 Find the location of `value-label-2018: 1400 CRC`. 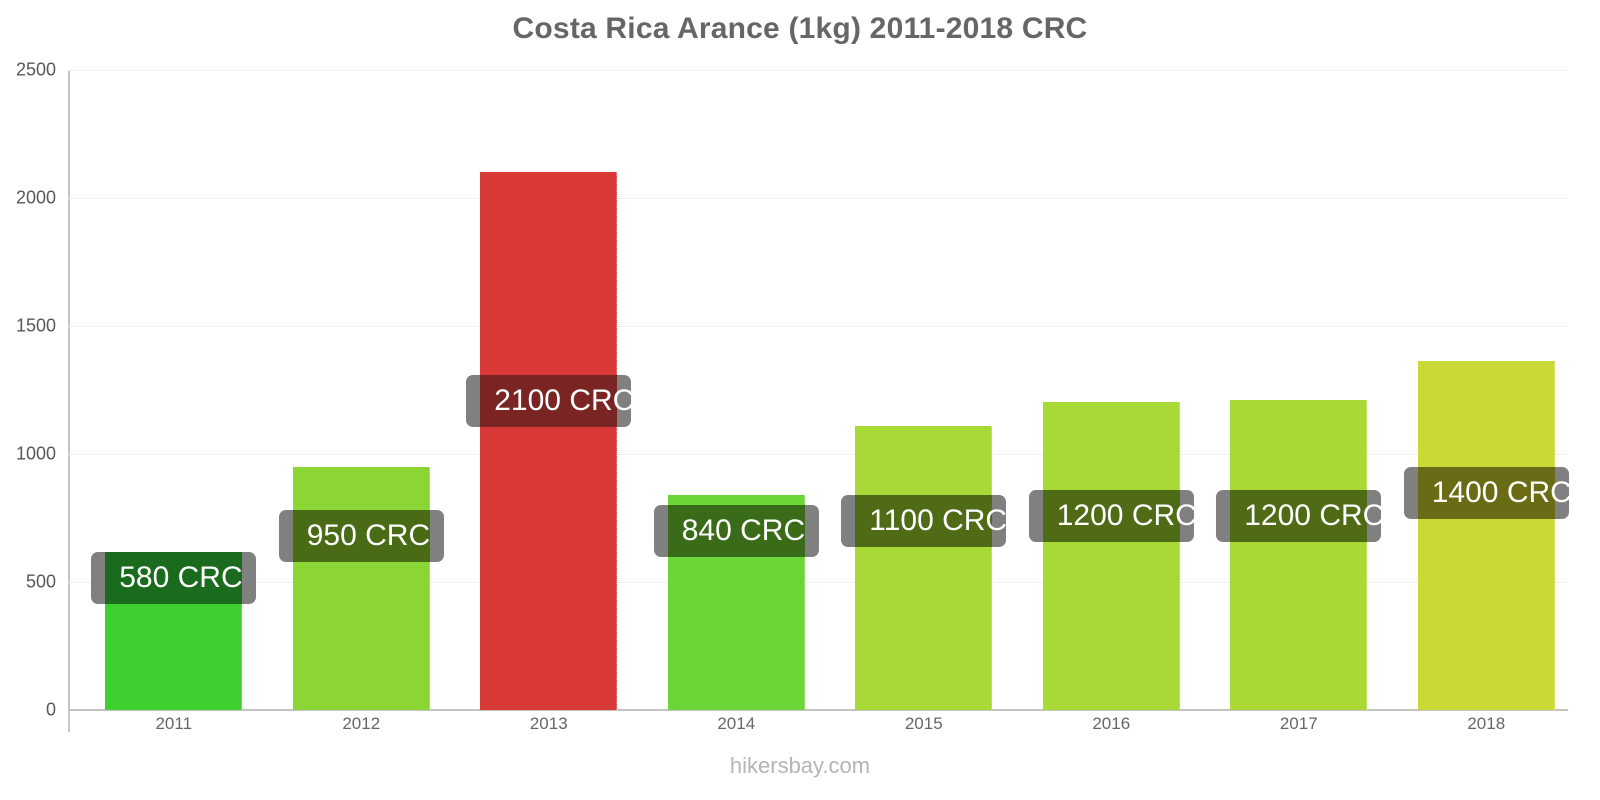

value-label-2018: 1400 CRC is located at coordinates (1487, 493).